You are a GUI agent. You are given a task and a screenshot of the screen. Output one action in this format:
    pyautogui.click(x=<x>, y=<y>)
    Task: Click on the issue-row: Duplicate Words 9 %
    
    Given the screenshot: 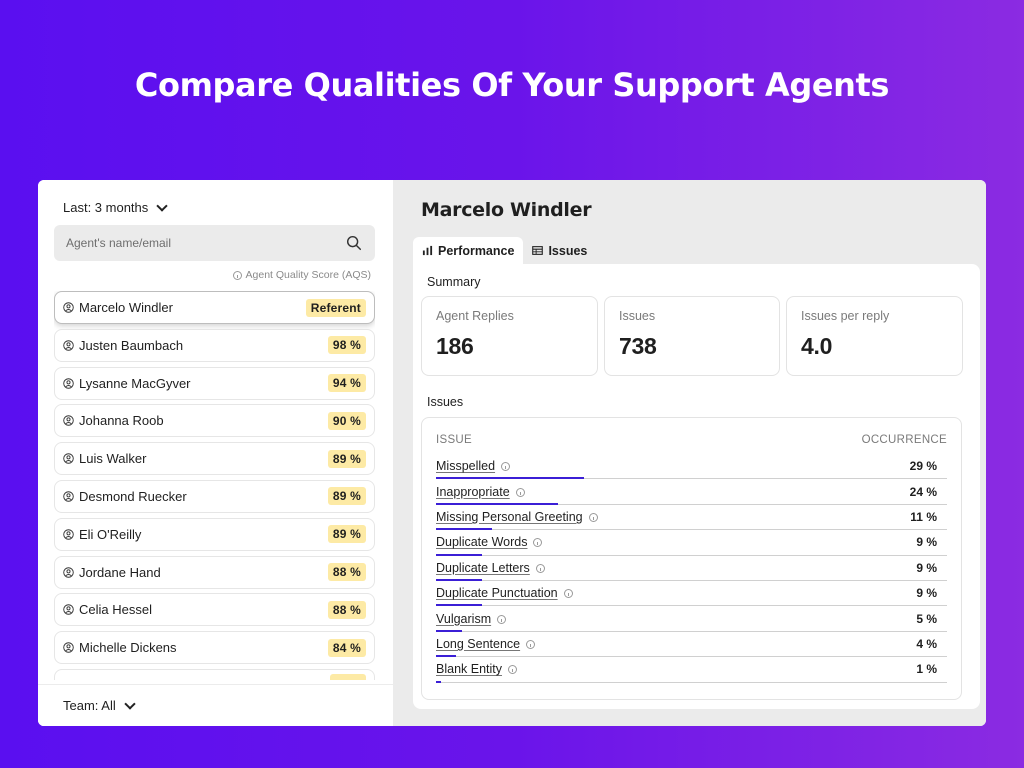 What is the action you would take?
    pyautogui.click(x=691, y=543)
    